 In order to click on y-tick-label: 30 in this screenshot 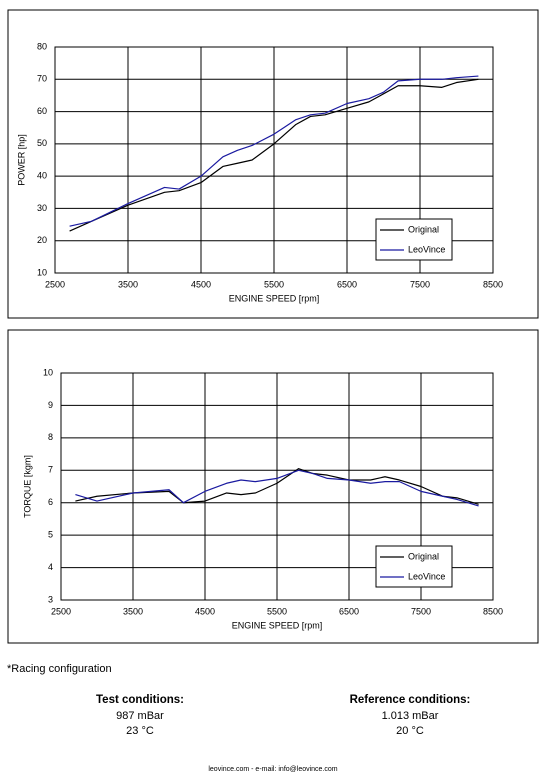, I will do `click(42, 208)`.